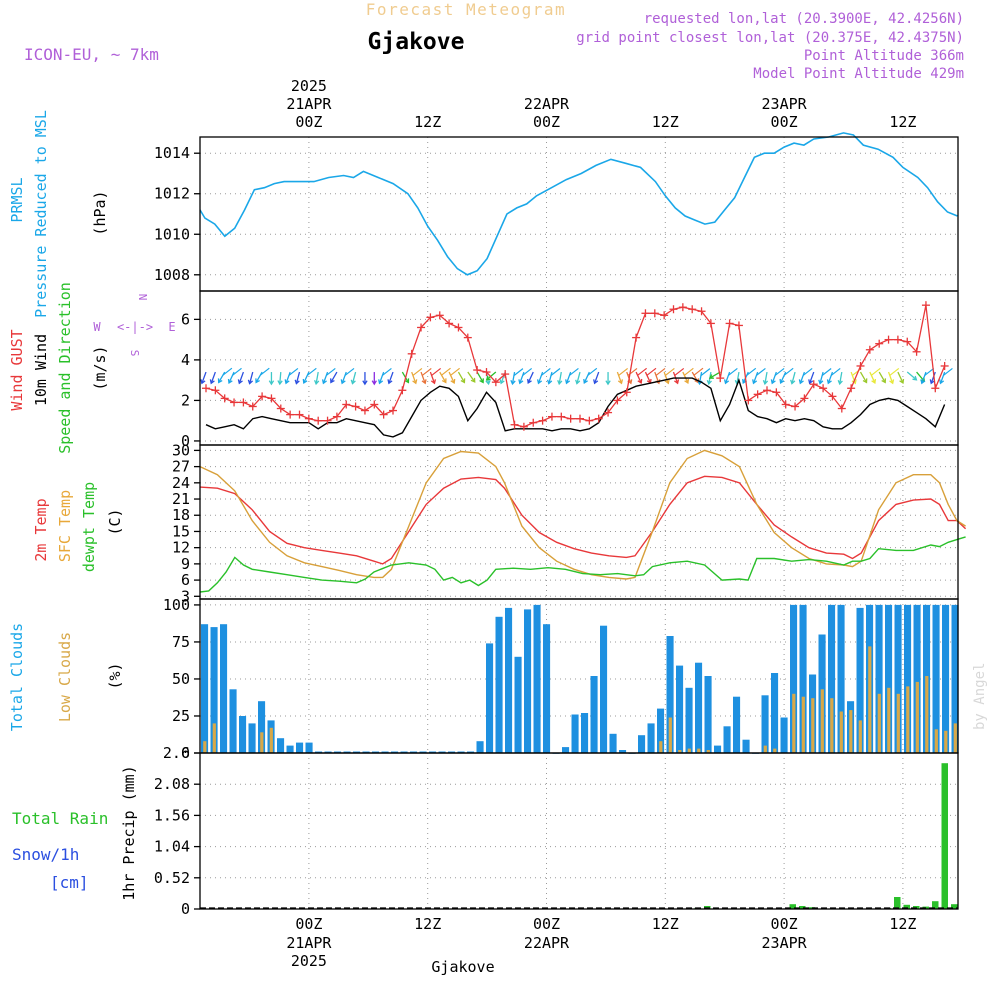 This screenshot has height=1000, width=1000. What do you see at coordinates (134, 353) in the screenshot?
I see `compass-south: S` at bounding box center [134, 353].